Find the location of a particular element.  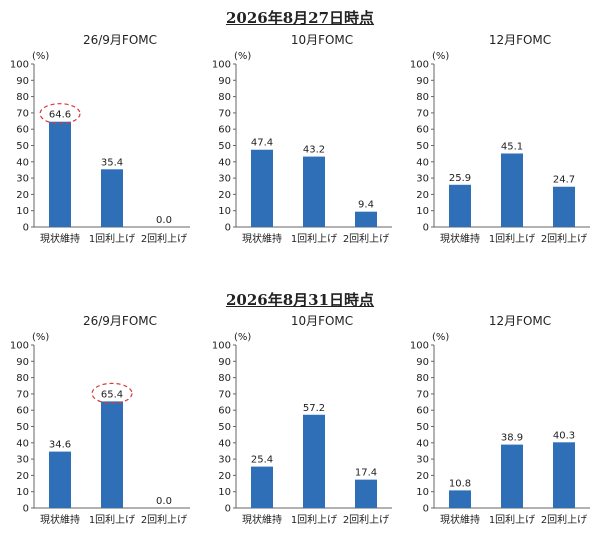

unit-label-s0-c0: (%) is located at coordinates (40, 56).